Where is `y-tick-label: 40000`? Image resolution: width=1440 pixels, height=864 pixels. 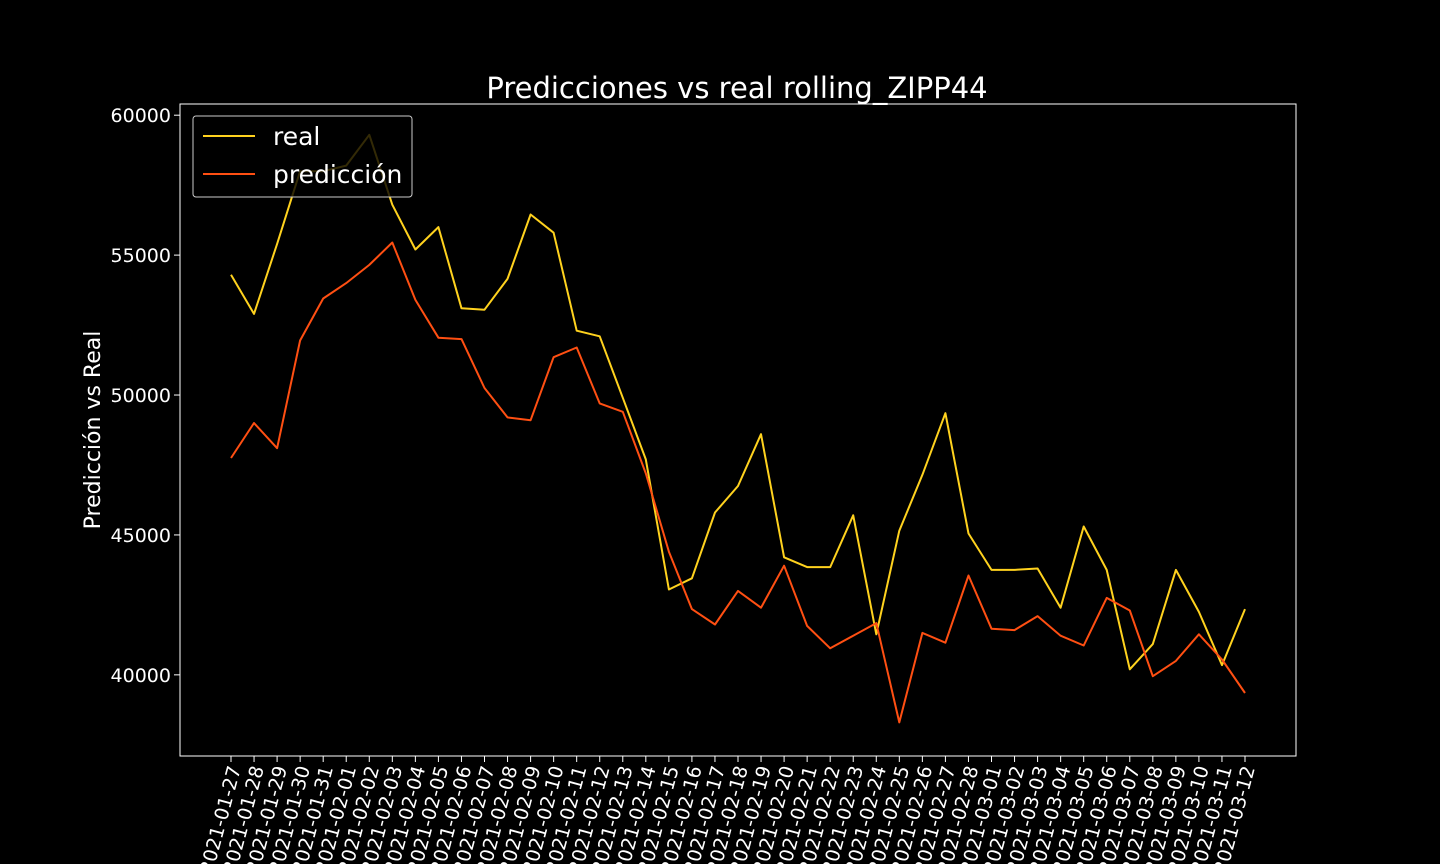
y-tick-label: 40000 is located at coordinates (141, 676).